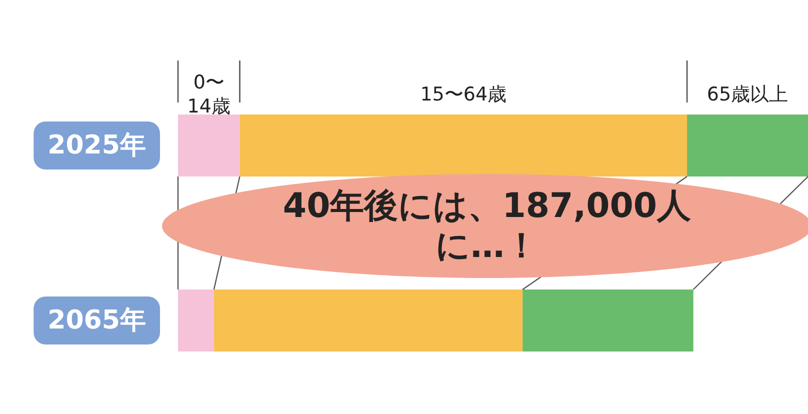  Describe the element at coordinates (747, 95) in the screenshot. I see `series-label: 65歳以上` at that location.